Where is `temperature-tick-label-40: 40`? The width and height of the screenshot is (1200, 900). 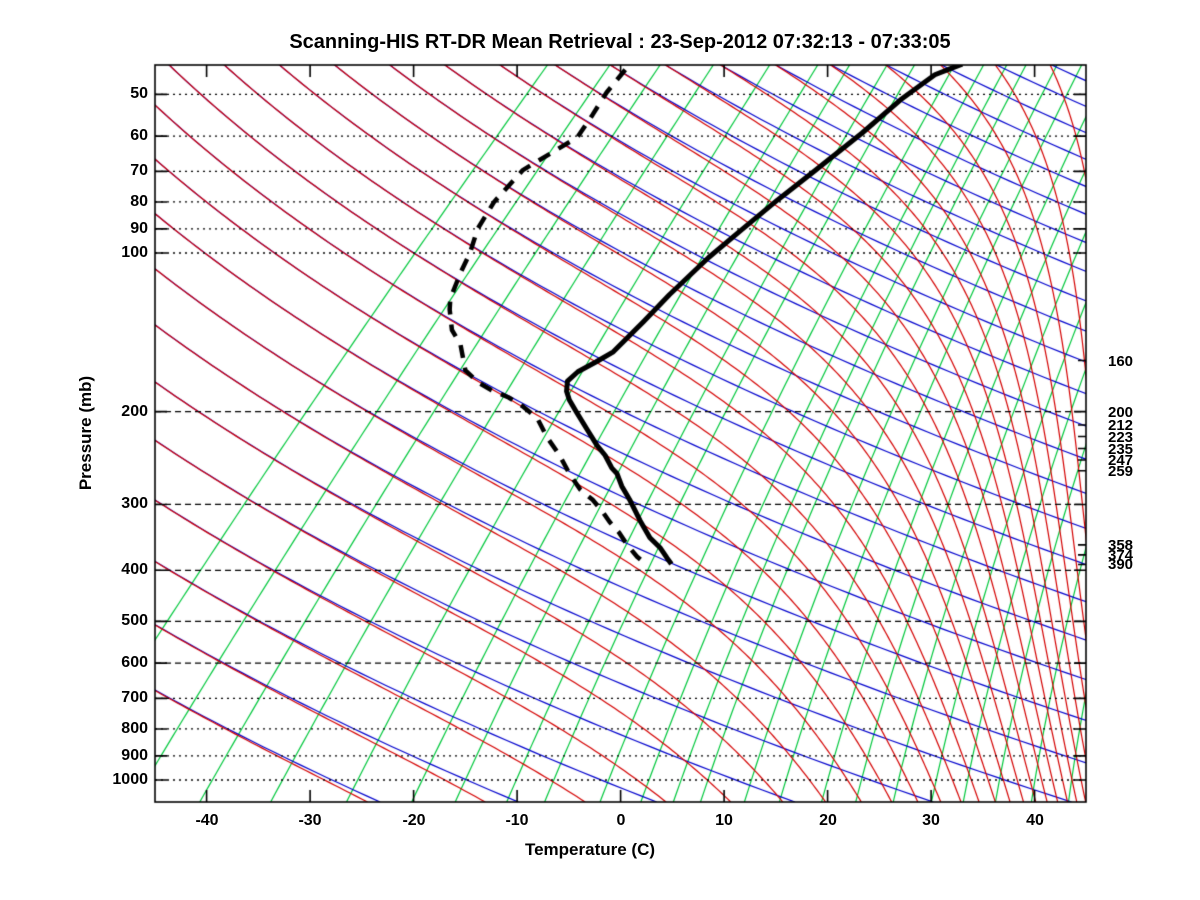
temperature-tick-label-40: 40 is located at coordinates (1035, 820).